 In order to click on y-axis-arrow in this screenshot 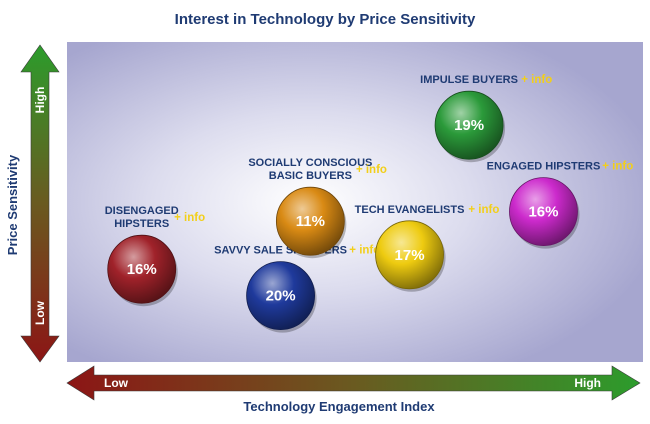, I will do `click(40, 203)`.